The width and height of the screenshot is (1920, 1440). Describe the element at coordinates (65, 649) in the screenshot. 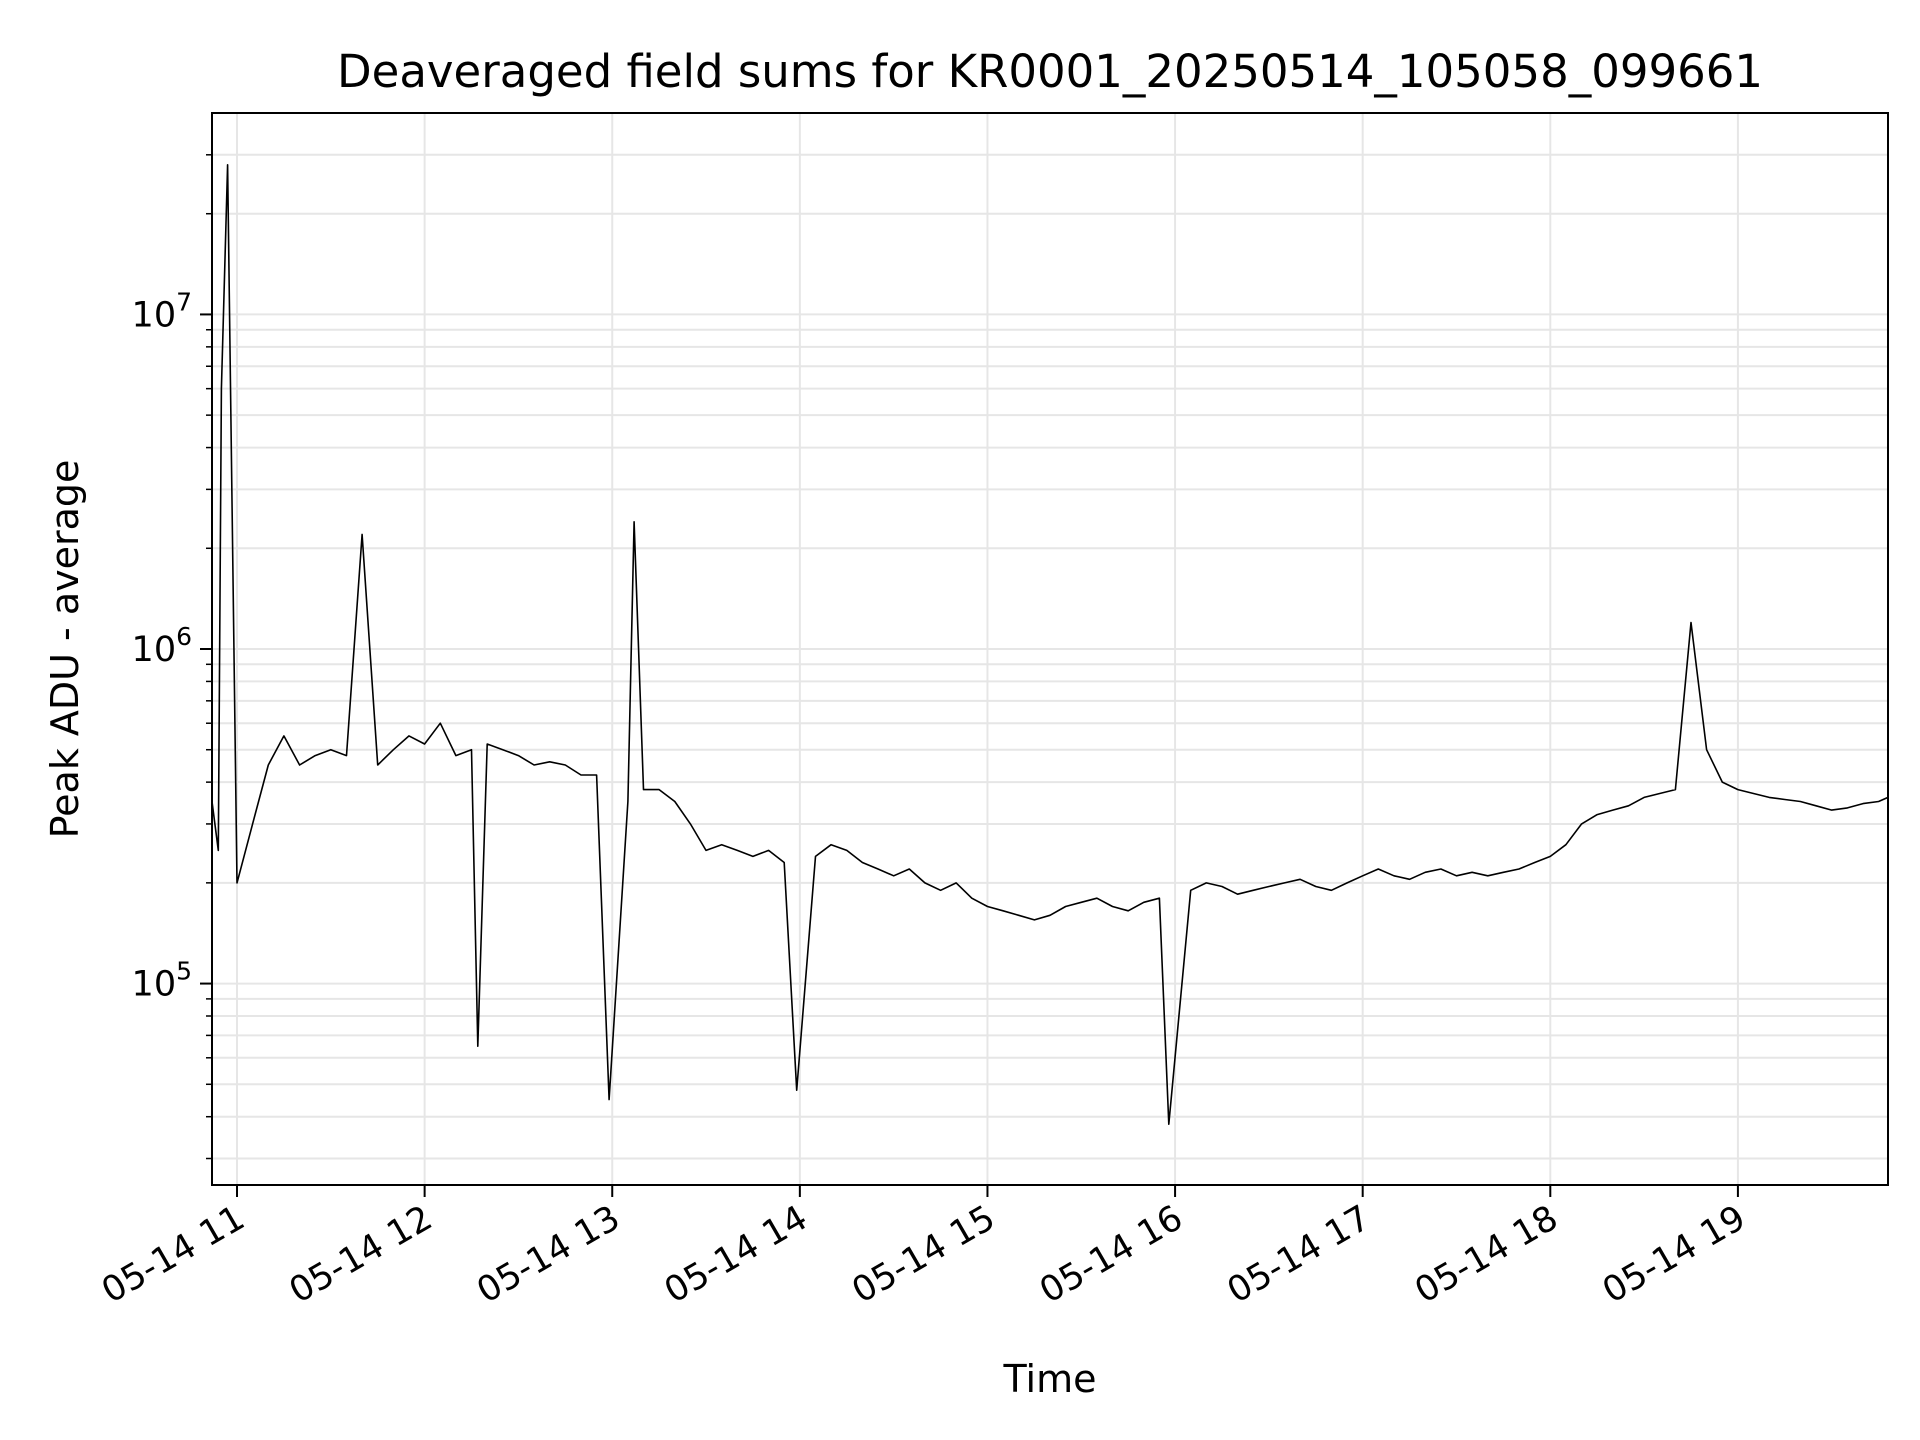

I see `y-axis-label: Peak ADU - average` at that location.